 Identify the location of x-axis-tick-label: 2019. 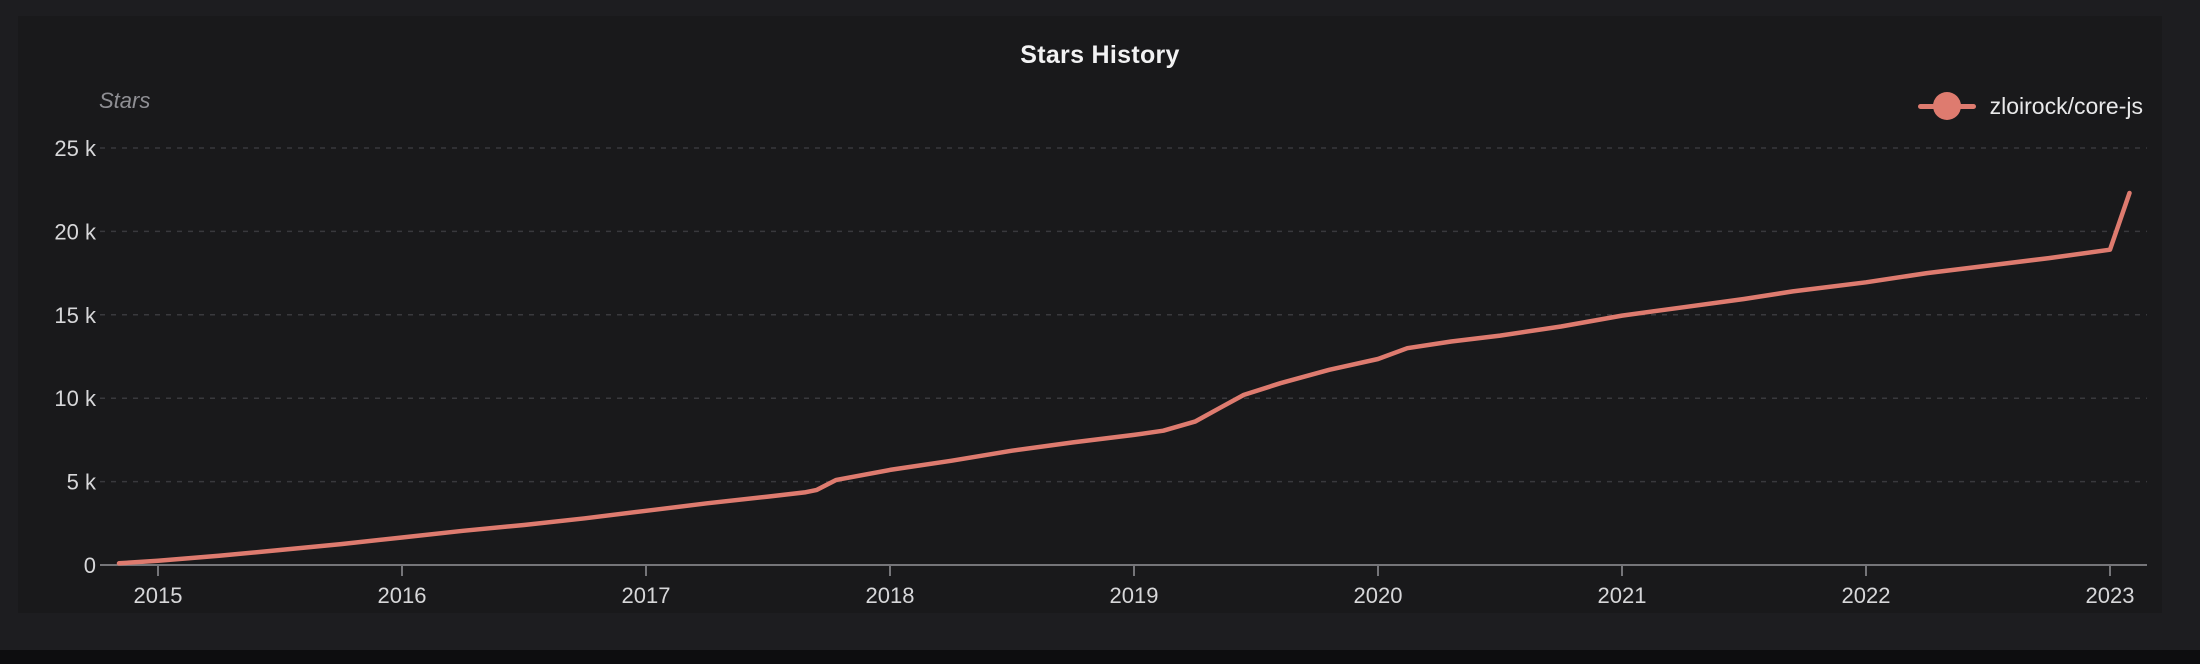
(1134, 595).